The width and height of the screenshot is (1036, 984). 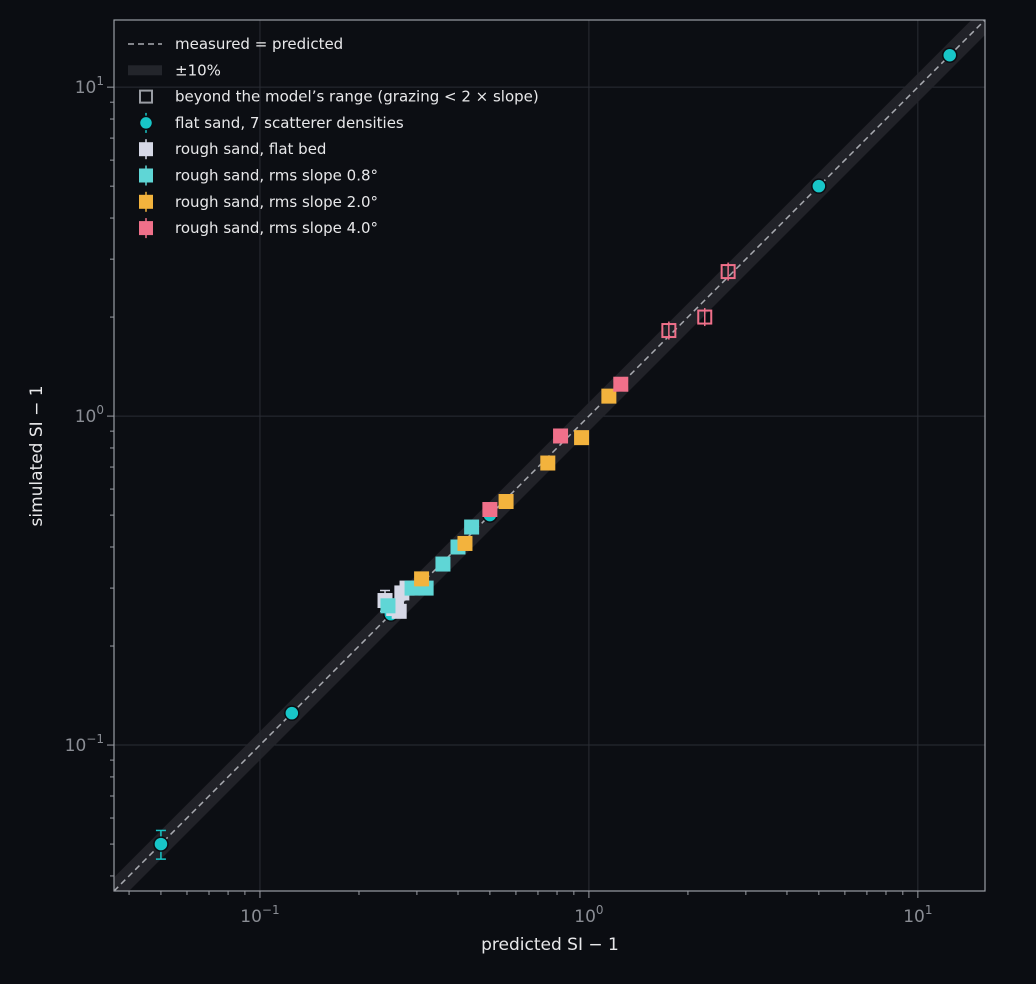 I want to click on legend-label: ±10%, so click(x=198, y=70).